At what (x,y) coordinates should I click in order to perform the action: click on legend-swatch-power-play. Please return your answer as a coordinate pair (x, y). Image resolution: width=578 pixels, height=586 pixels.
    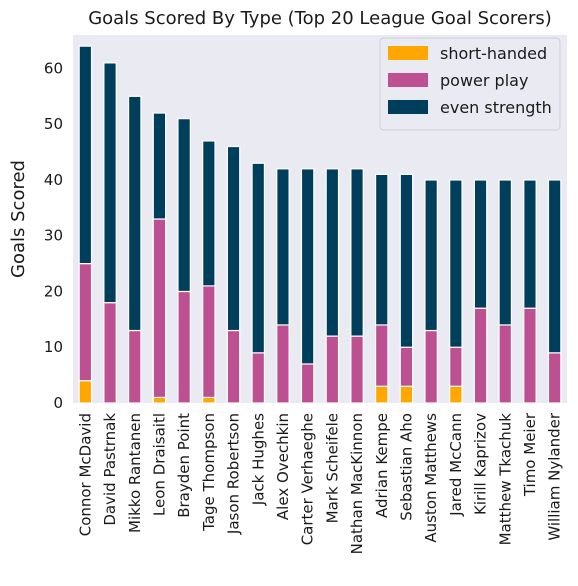
    Looking at the image, I should click on (408, 80).